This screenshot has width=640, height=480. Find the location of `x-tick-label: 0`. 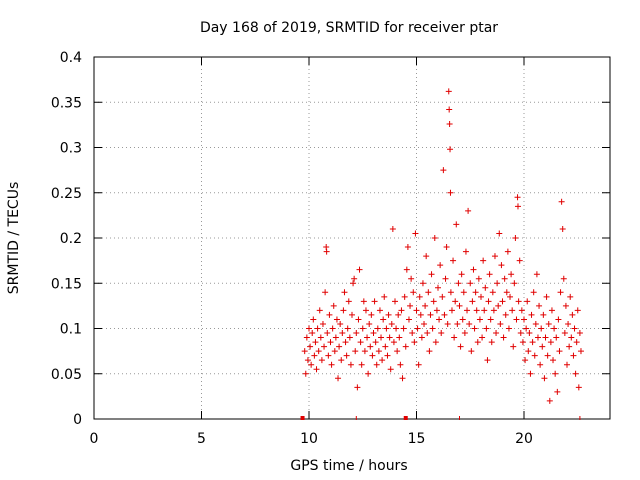

x-tick-label: 0 is located at coordinates (94, 439).